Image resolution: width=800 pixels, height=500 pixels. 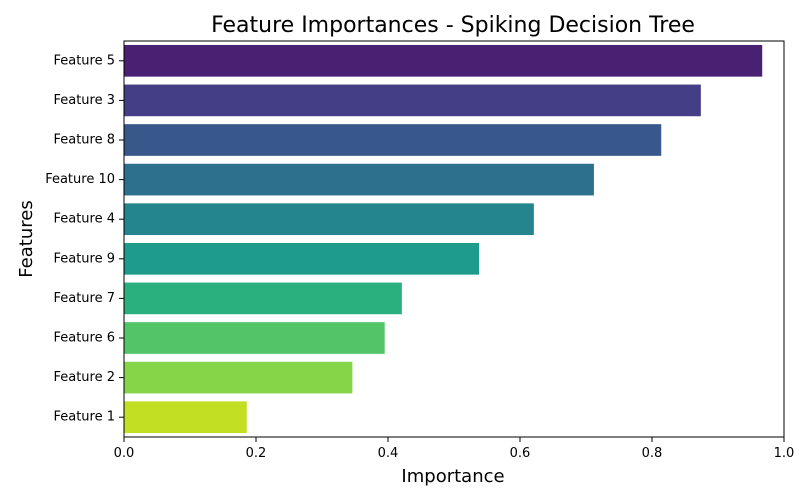 I want to click on y-tick-label: Feature 2, so click(x=84, y=377).